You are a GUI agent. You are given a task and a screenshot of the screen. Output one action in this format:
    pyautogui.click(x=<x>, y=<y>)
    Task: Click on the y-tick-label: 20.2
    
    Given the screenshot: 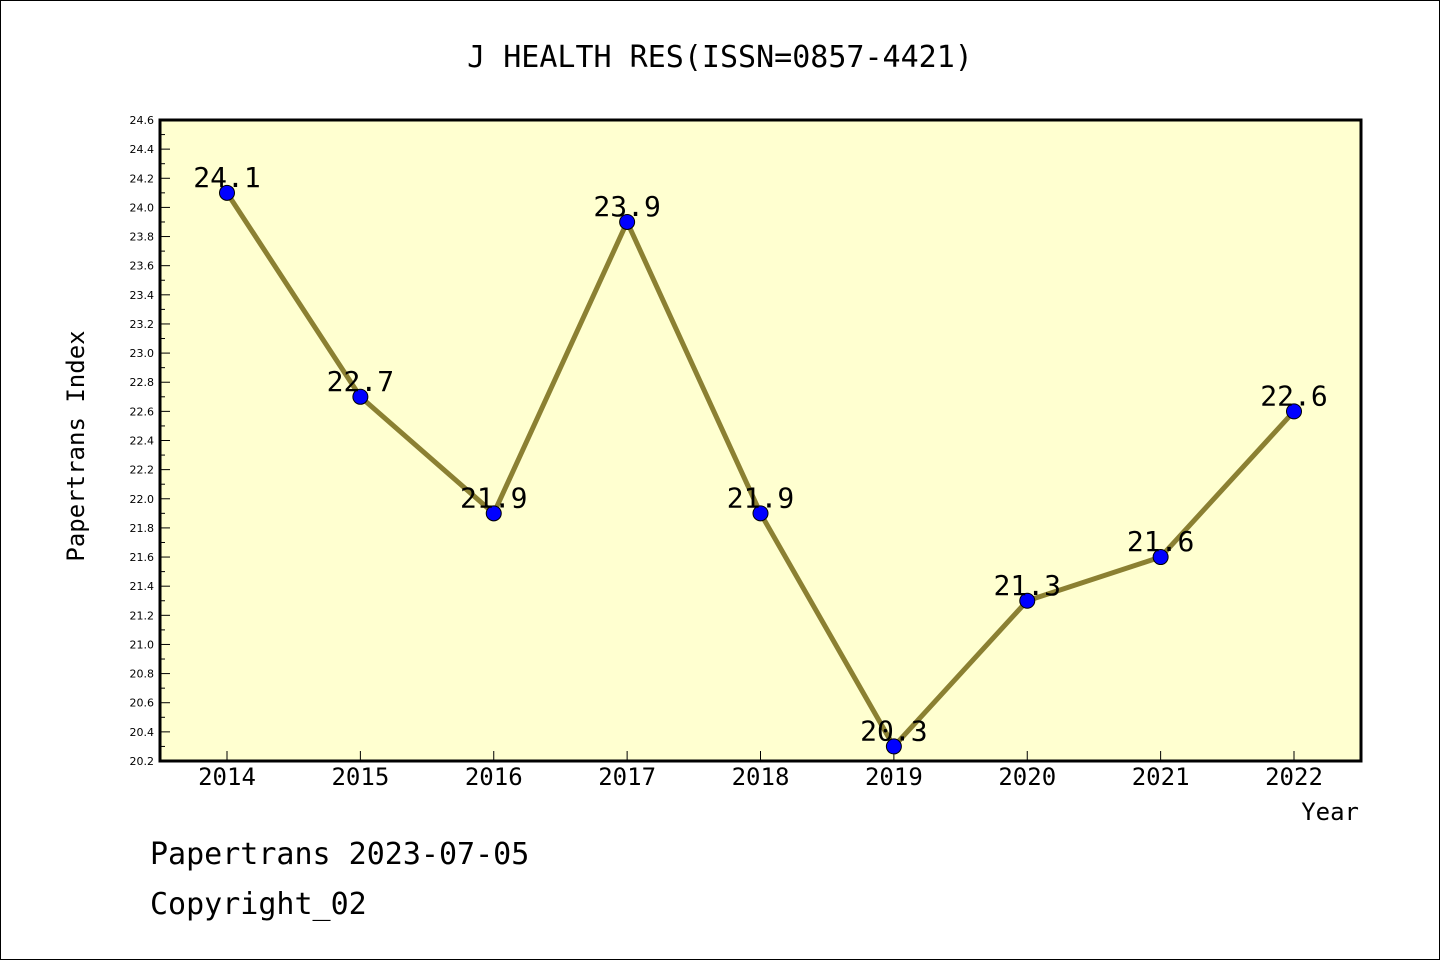 What is the action you would take?
    pyautogui.click(x=142, y=761)
    